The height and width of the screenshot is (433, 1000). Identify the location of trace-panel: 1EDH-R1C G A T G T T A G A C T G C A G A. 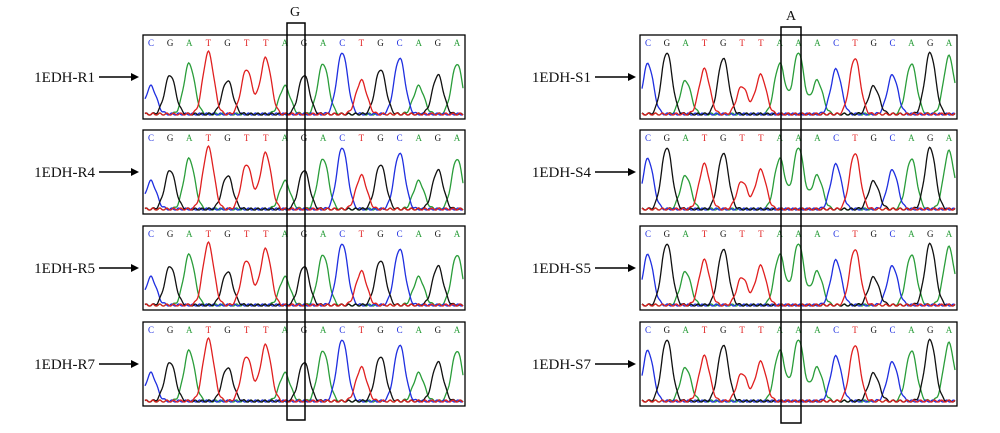
(250, 77).